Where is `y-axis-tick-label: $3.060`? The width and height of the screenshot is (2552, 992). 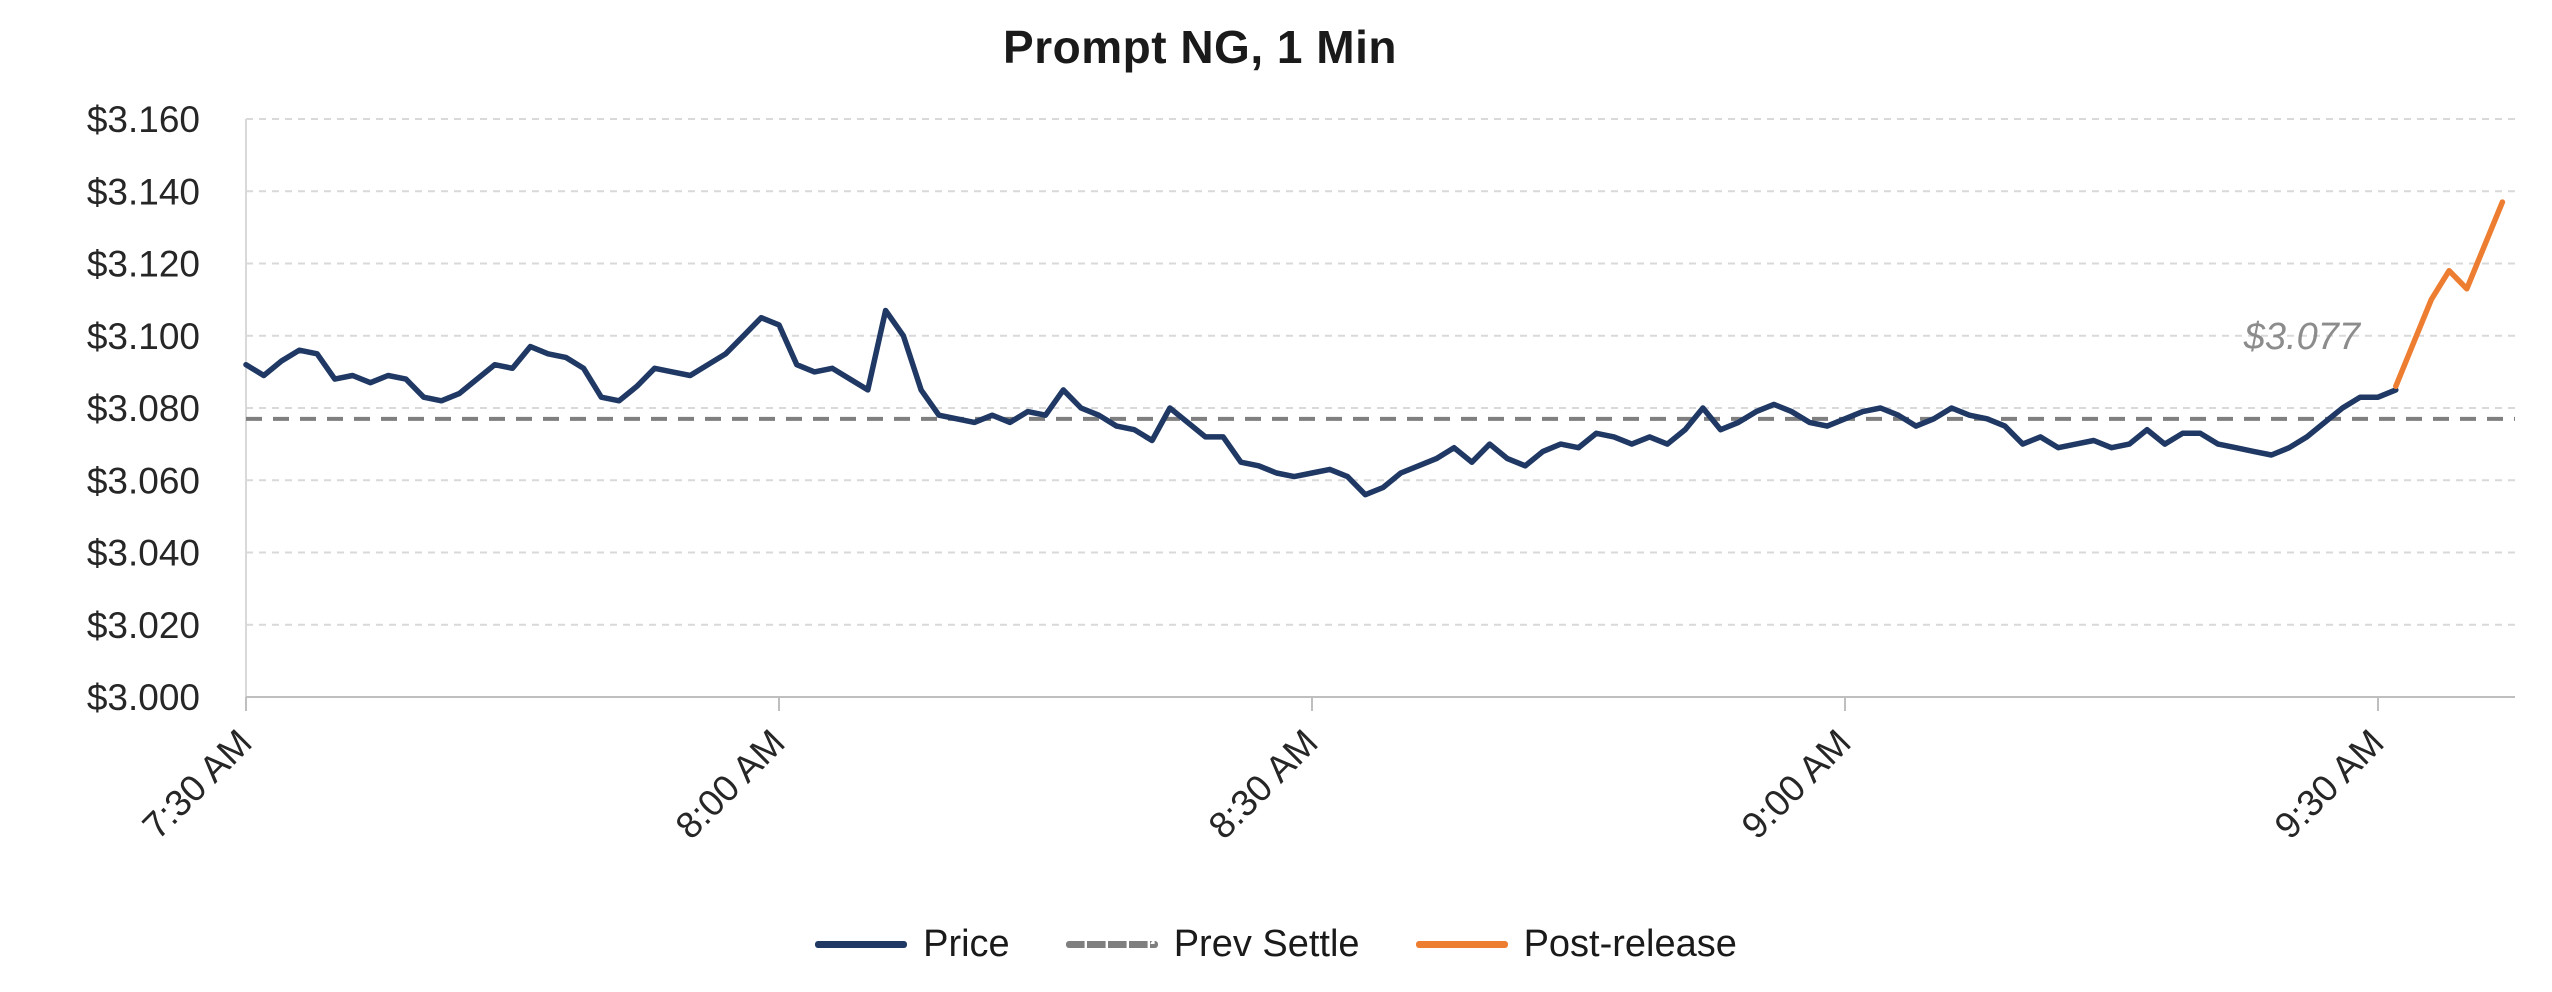
y-axis-tick-label: $3.060 is located at coordinates (143, 480).